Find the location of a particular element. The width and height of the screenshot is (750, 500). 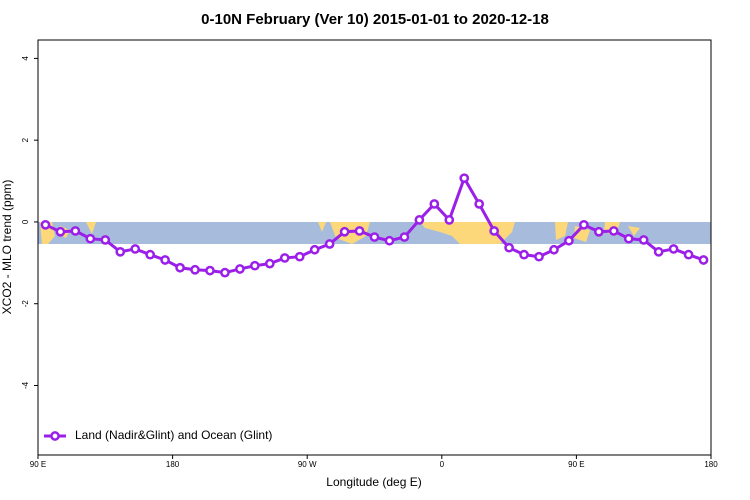

y-tick-label: -2 is located at coordinates (25, 304).